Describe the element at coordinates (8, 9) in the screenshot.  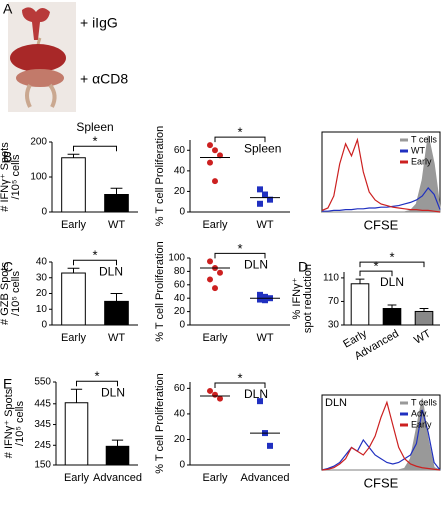
I see `panel-label: A` at that location.